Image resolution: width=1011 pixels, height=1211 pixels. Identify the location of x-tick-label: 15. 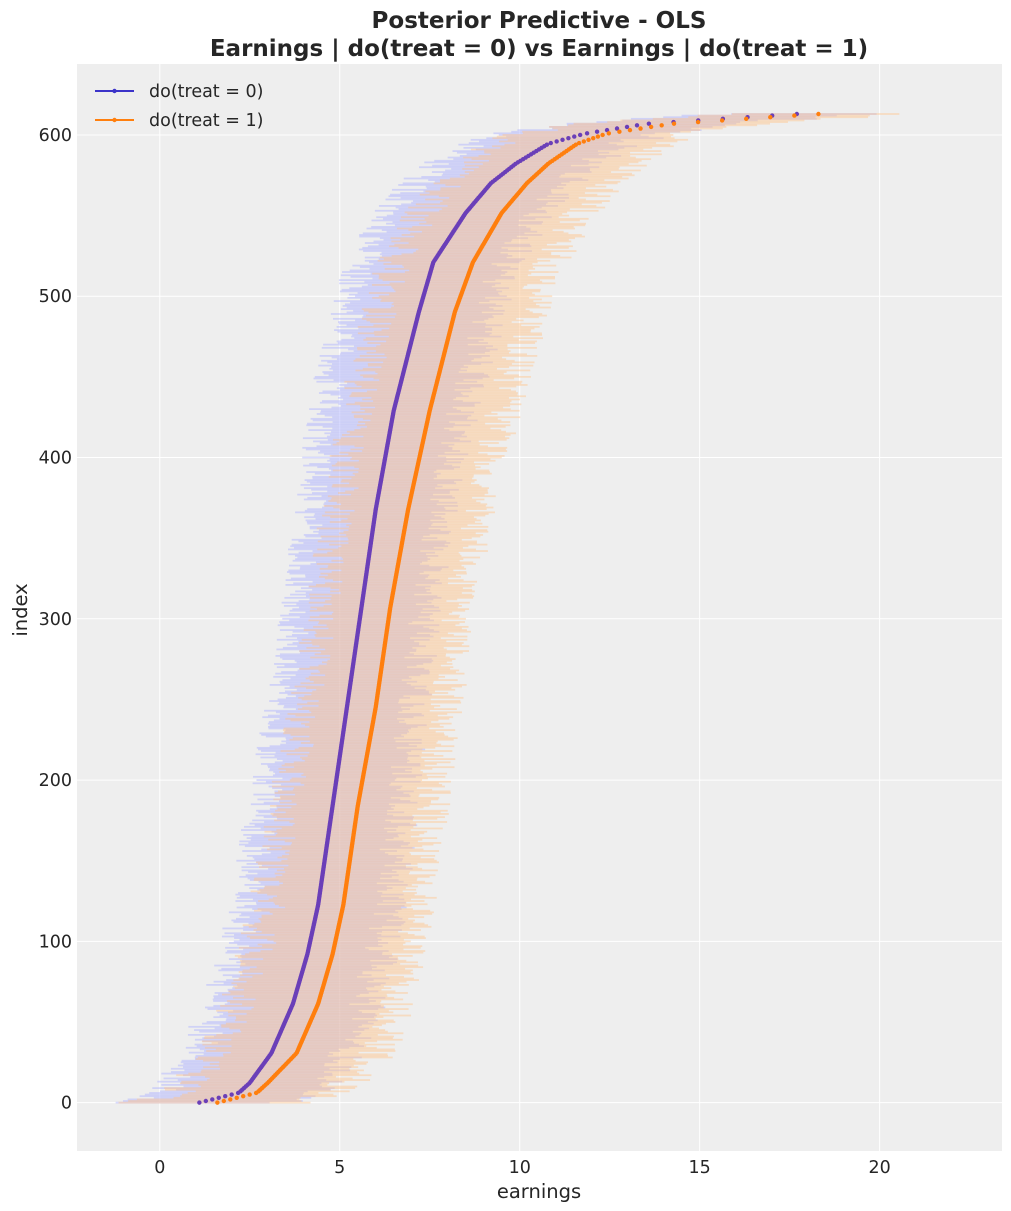
(700, 1168).